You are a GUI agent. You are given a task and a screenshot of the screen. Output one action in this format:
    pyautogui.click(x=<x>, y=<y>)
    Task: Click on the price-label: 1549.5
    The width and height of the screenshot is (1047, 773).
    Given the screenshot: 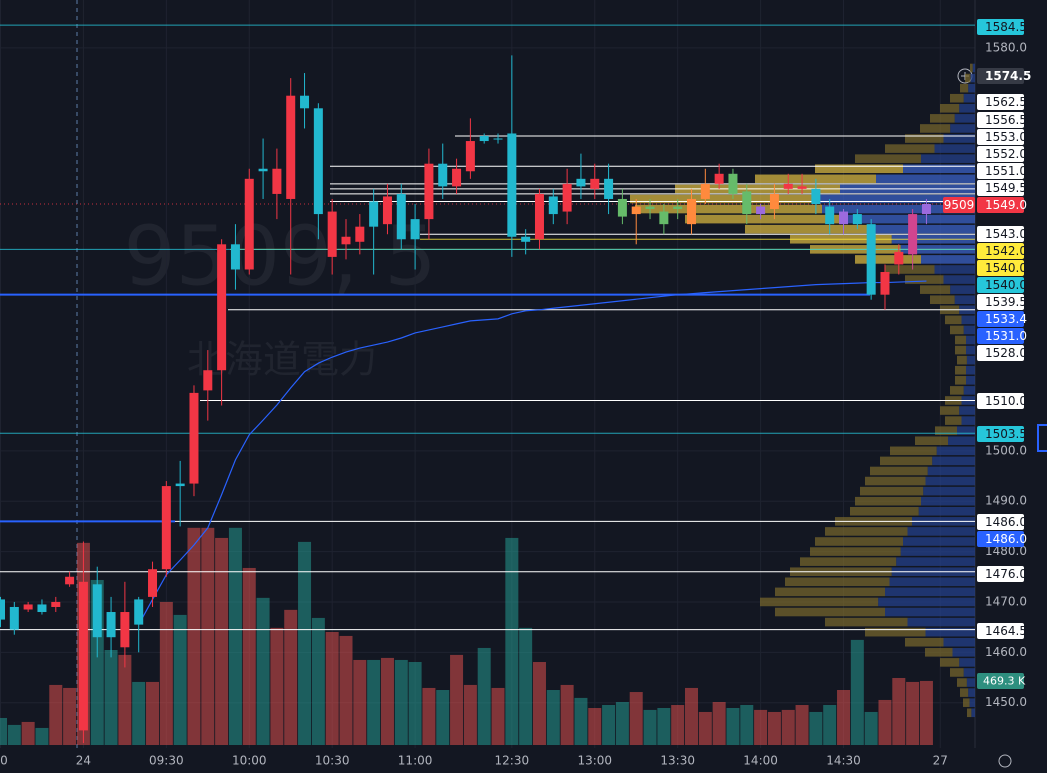 What is the action you would take?
    pyautogui.click(x=1006, y=188)
    